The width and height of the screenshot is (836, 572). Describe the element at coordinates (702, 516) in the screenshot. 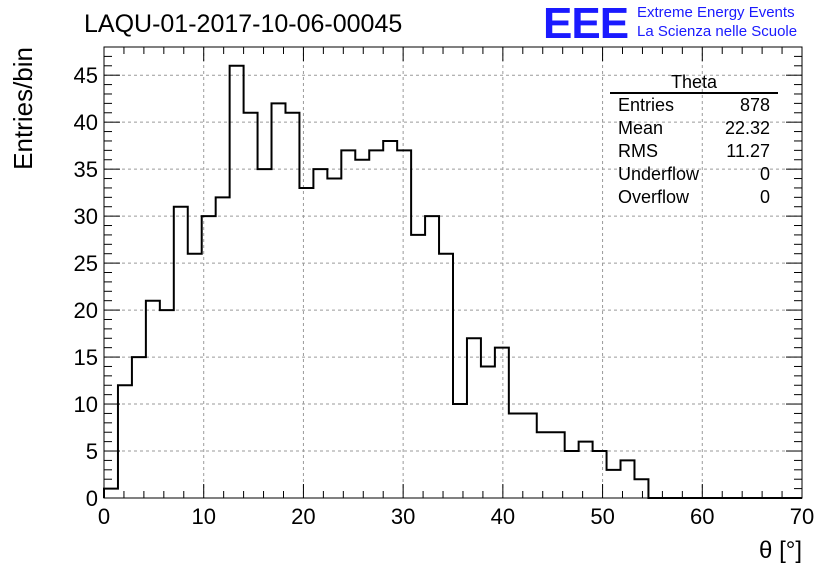

I see `x-tick-label: 60` at that location.